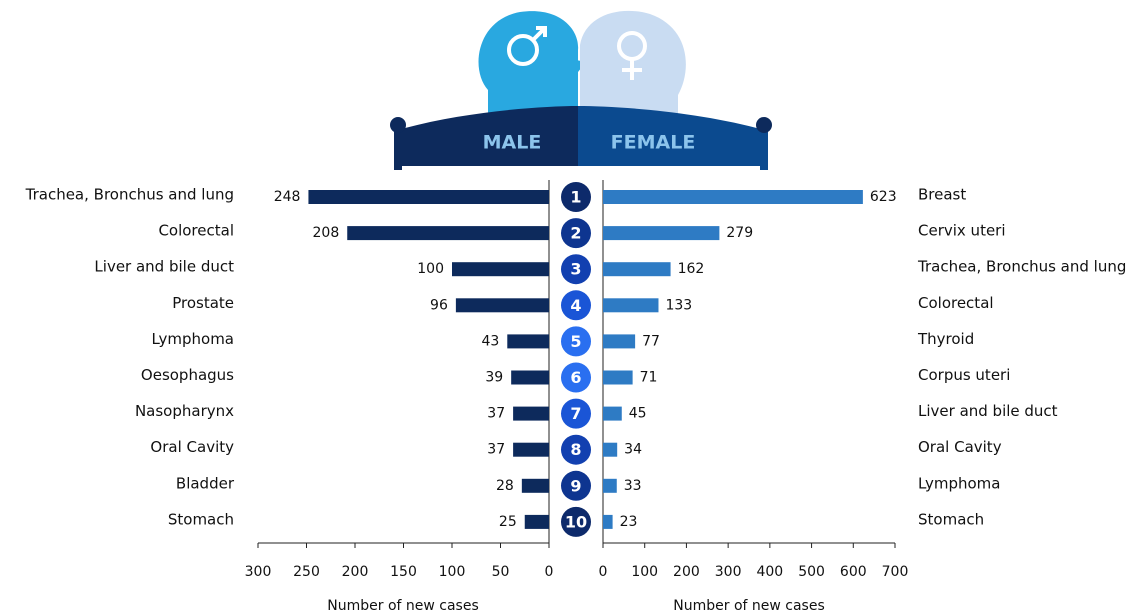 The image size is (1143, 615). What do you see at coordinates (512, 143) in the screenshot?
I see `male-title: MALE` at bounding box center [512, 143].